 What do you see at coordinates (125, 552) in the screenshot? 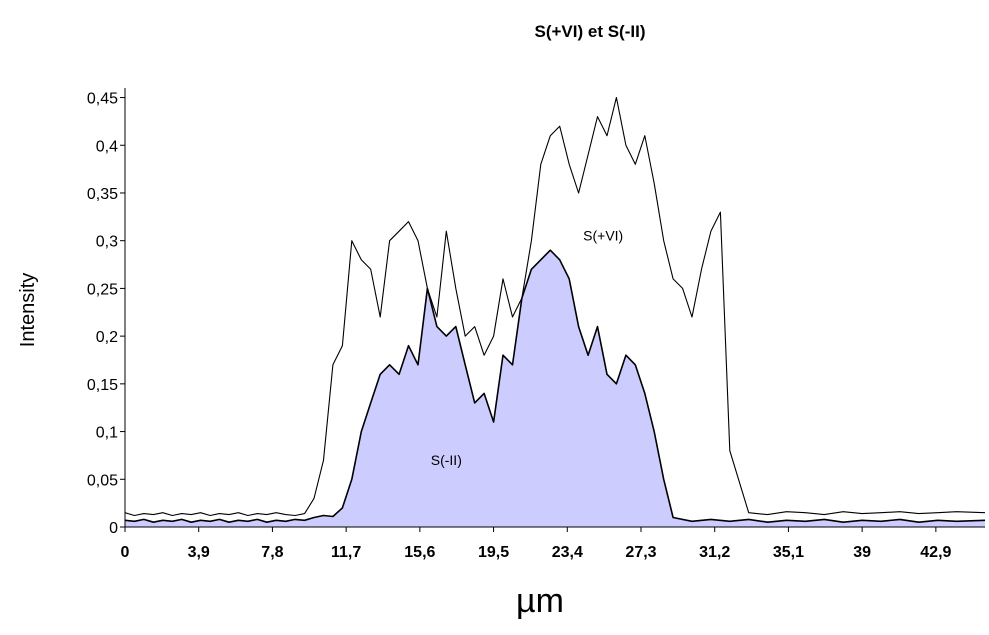
I see `x-tick-label: 0` at bounding box center [125, 552].